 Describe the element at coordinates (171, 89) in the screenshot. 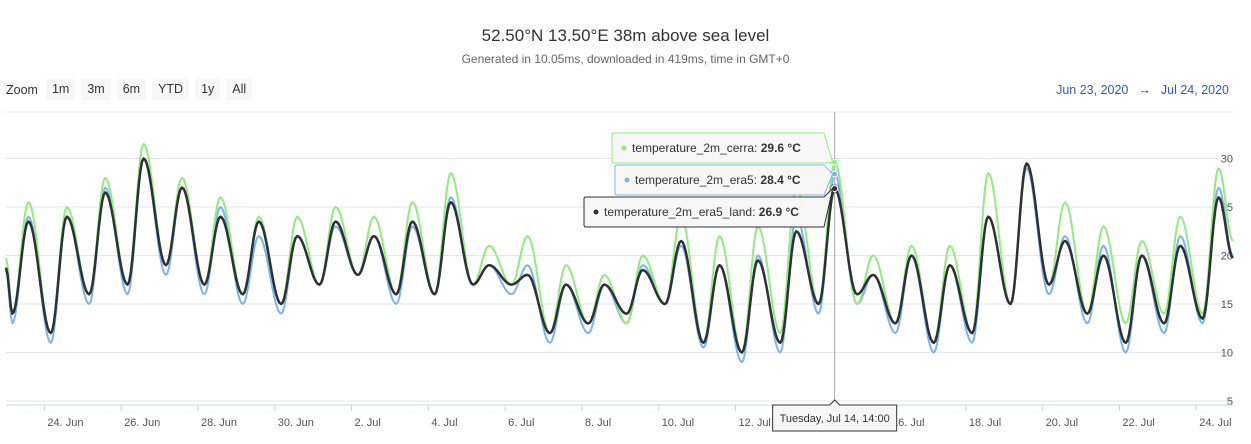

I see `zoom-ytd-button: YTD` at that location.